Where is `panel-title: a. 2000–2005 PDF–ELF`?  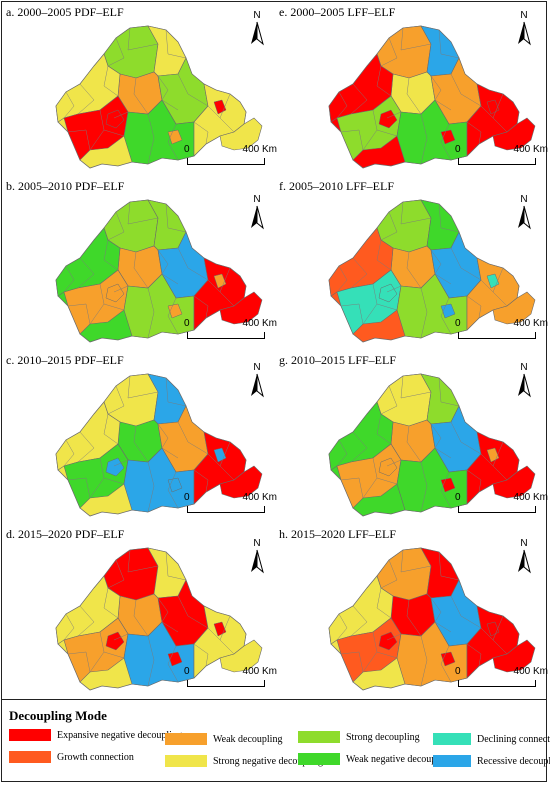 panel-title: a. 2000–2005 PDF–ELF is located at coordinates (65, 12).